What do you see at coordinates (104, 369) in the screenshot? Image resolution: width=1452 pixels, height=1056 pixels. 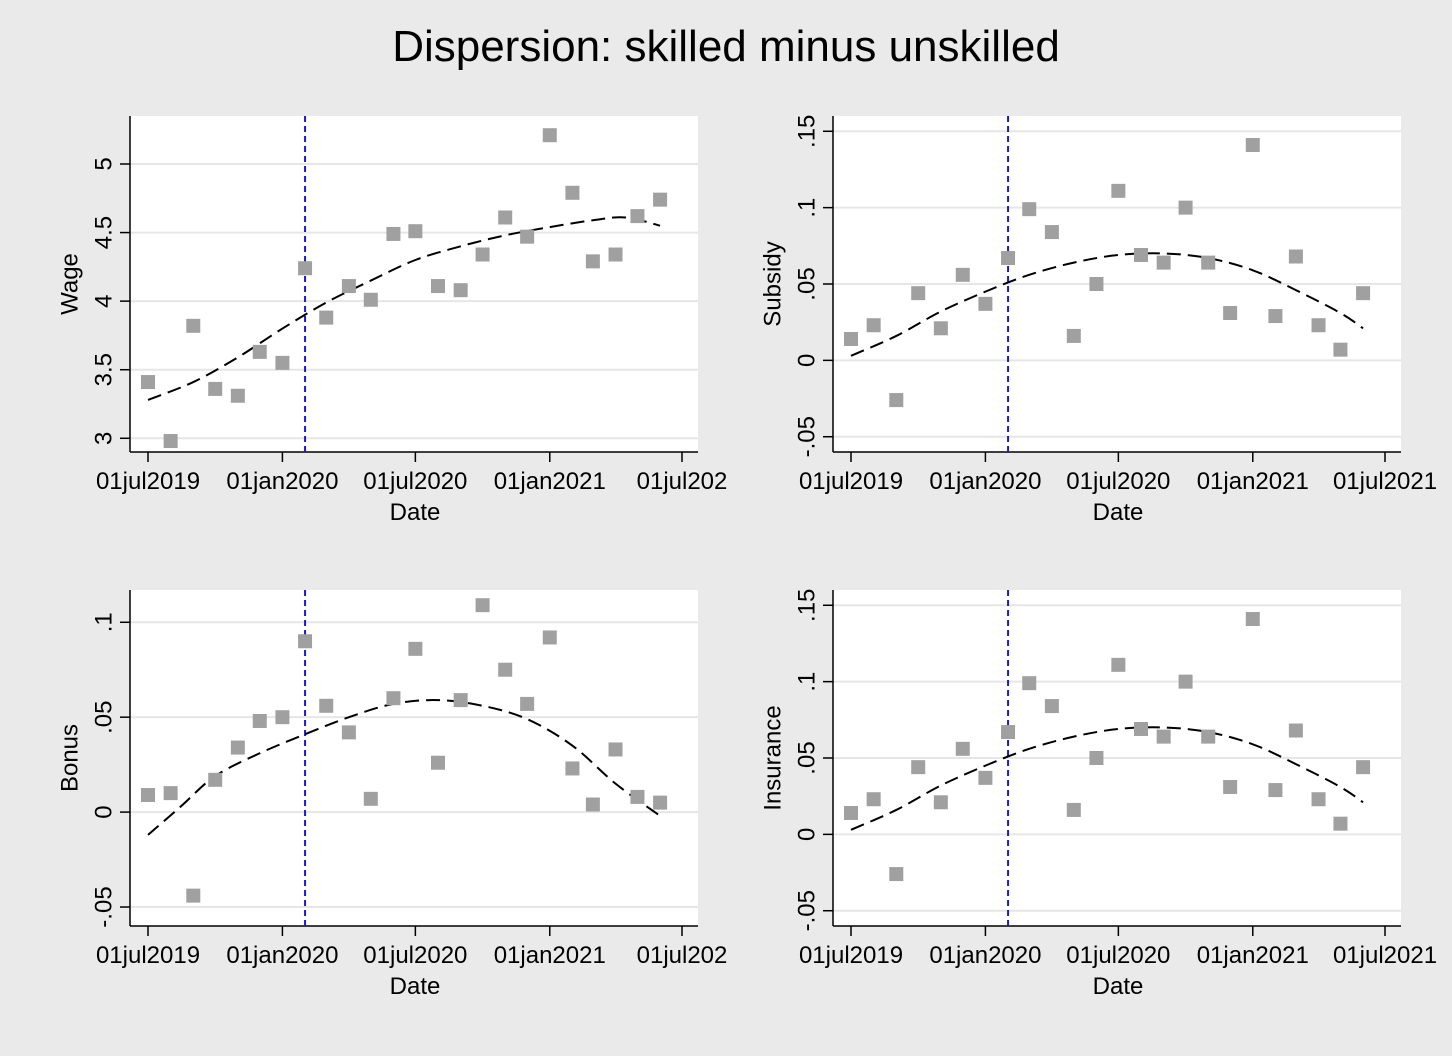 I see `y-tick-label: 3.5` at bounding box center [104, 369].